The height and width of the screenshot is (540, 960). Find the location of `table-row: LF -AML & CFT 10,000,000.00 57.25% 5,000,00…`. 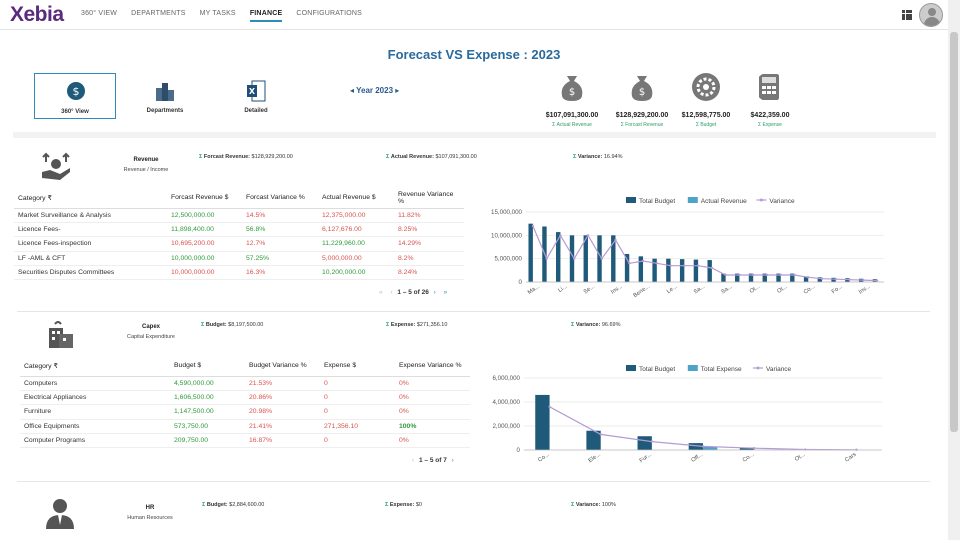

table-row: LF -AML & CFT 10,000,000.00 57.25% 5,000,00… is located at coordinates (239, 259).